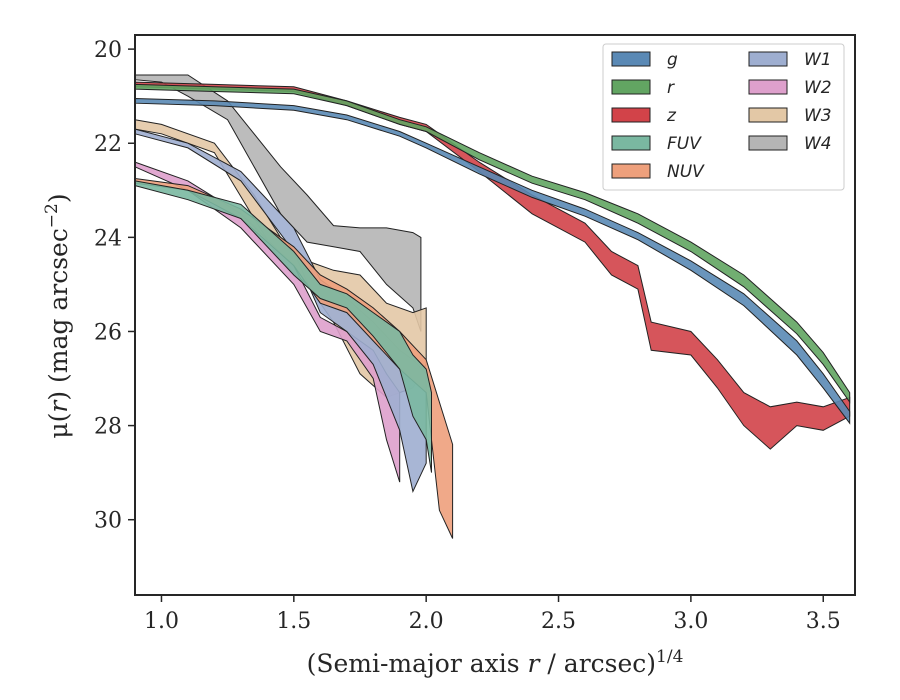 The image size is (900, 700). What do you see at coordinates (108, 144) in the screenshot?
I see `y-tick-label: 22` at bounding box center [108, 144].